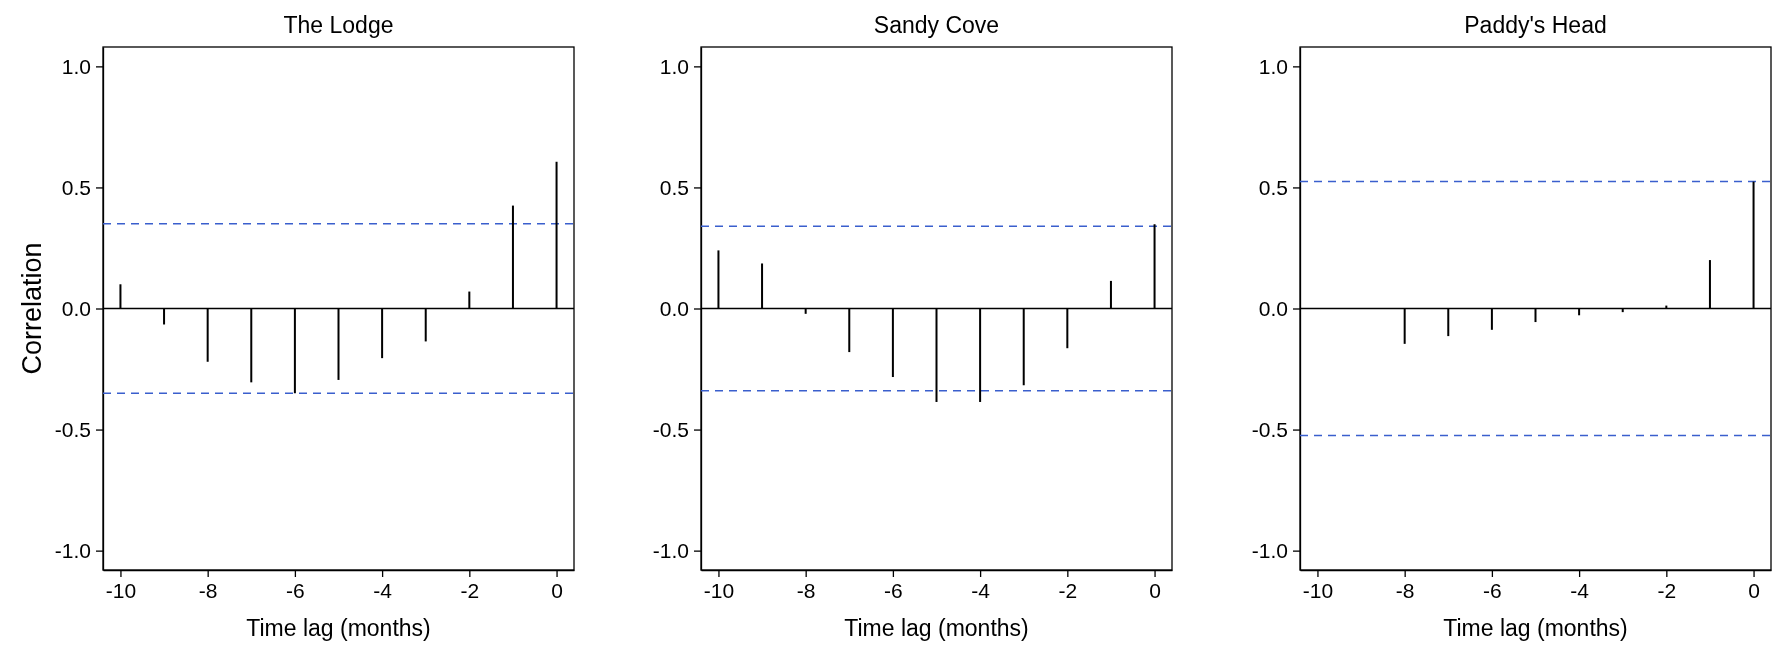  What do you see at coordinates (32, 308) in the screenshot?
I see `y-axis-title: Correlation` at bounding box center [32, 308].